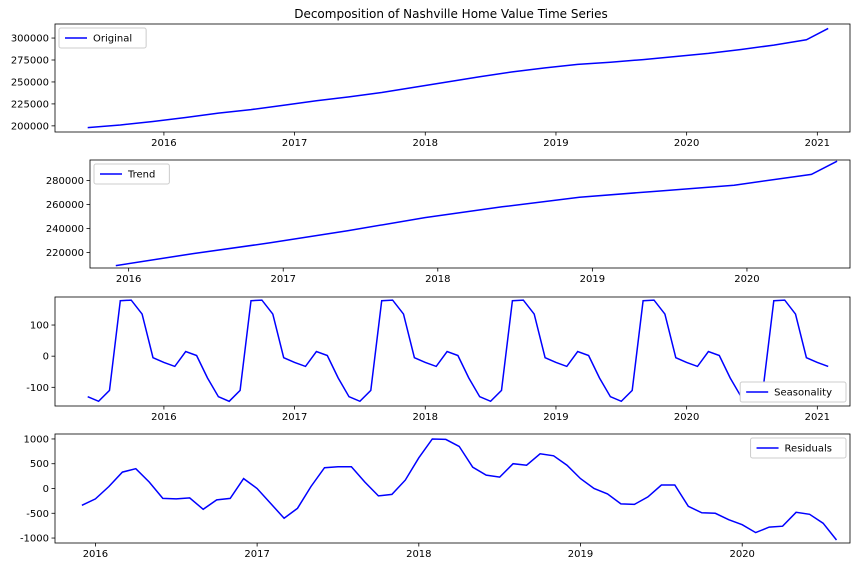 This screenshot has width=856, height=568. Describe the element at coordinates (65, 253) in the screenshot. I see `y-tick-label: 220000` at that location.